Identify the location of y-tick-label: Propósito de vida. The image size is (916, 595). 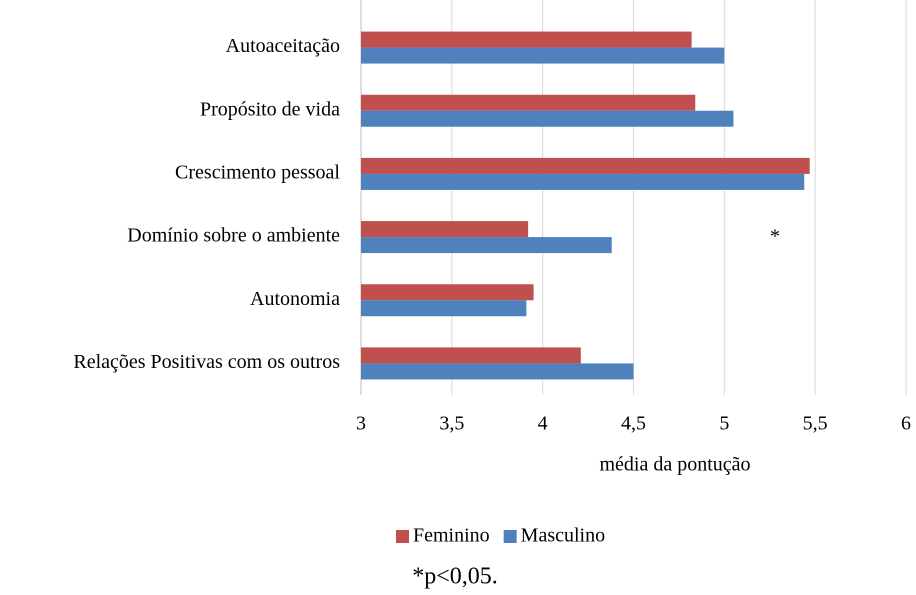
(270, 109).